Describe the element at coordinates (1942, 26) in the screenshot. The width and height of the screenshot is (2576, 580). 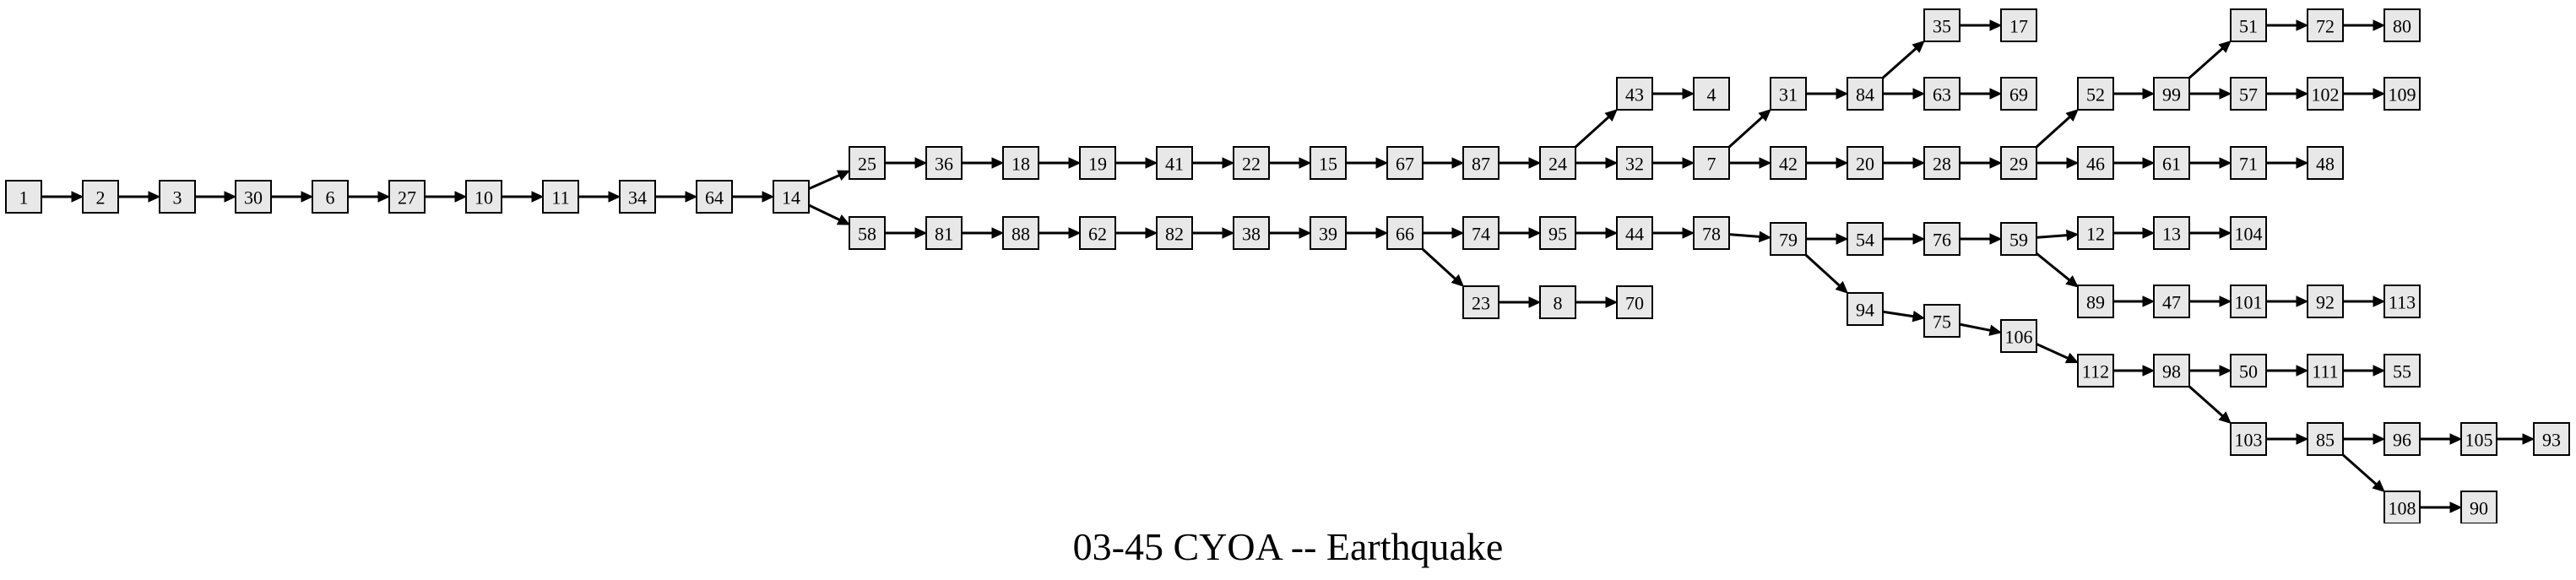
I see `node-label: 35` at that location.